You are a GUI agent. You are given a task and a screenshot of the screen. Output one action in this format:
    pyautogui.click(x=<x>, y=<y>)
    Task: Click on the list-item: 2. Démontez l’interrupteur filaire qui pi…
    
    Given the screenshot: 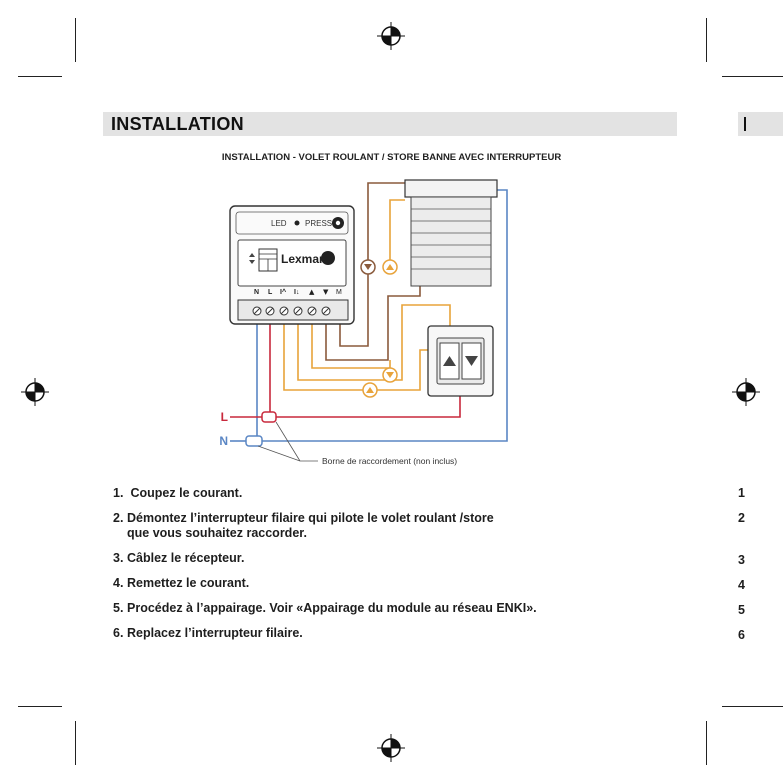 What is the action you would take?
    pyautogui.click(x=303, y=525)
    